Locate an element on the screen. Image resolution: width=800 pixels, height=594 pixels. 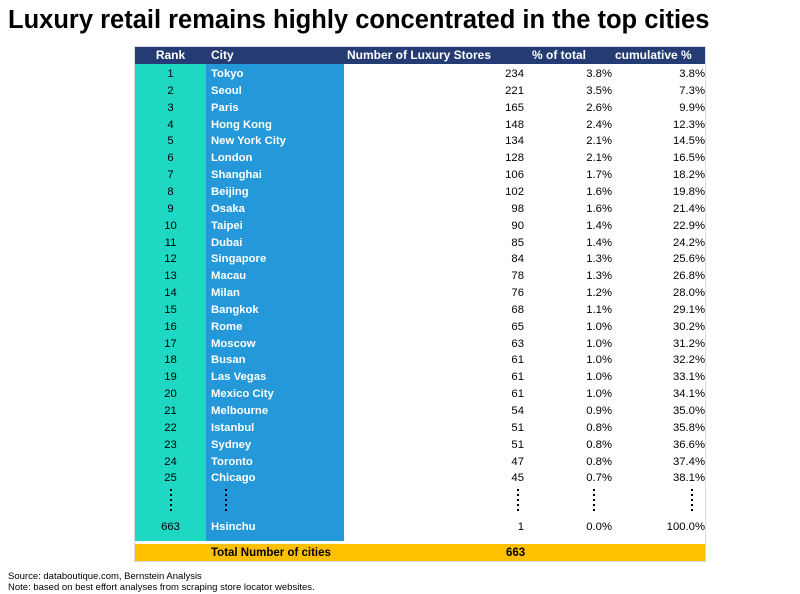
cell-stores: 165 is located at coordinates (514, 107).